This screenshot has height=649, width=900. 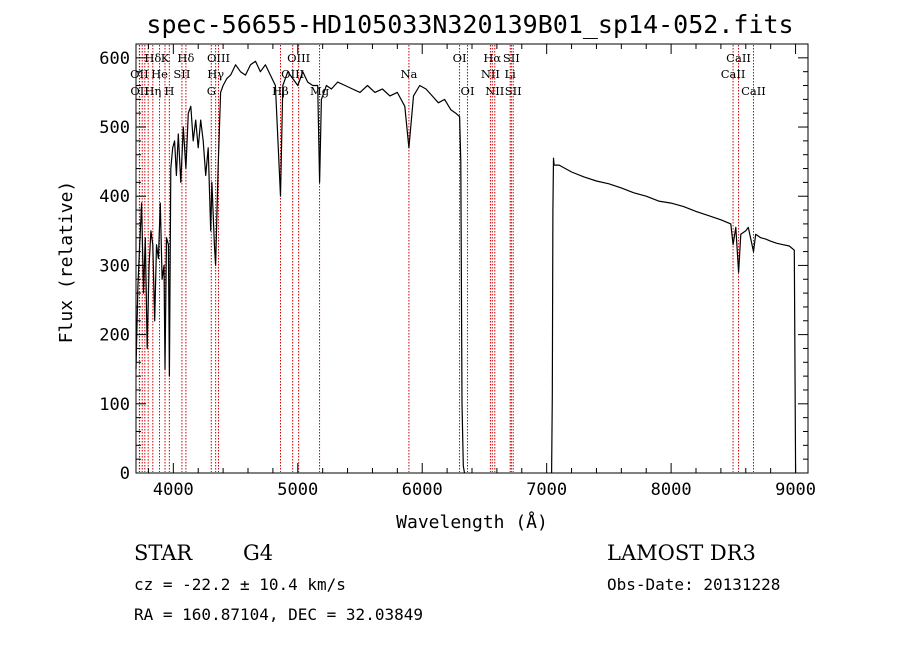 I want to click on series-spectrum-red, so click(x=674, y=315).